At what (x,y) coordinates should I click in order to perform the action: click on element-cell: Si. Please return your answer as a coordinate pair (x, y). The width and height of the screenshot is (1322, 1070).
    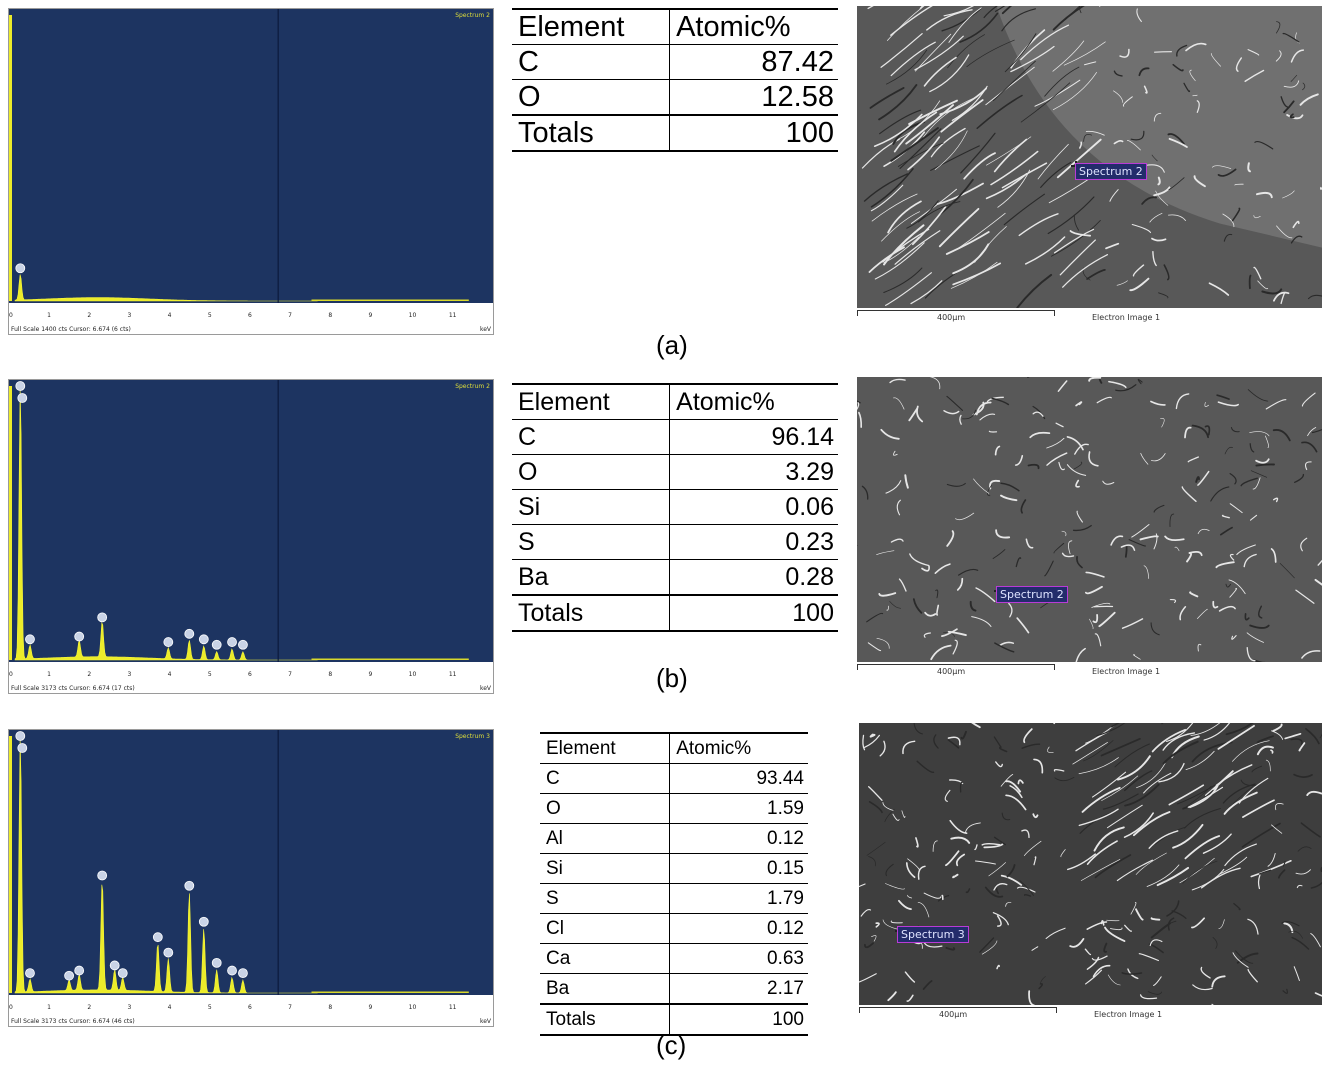
    Looking at the image, I should click on (605, 868).